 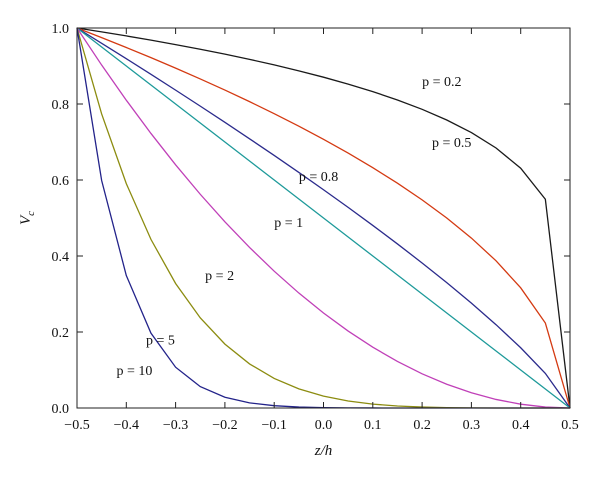 I want to click on x-tick-label: −0.5, so click(x=76, y=425).